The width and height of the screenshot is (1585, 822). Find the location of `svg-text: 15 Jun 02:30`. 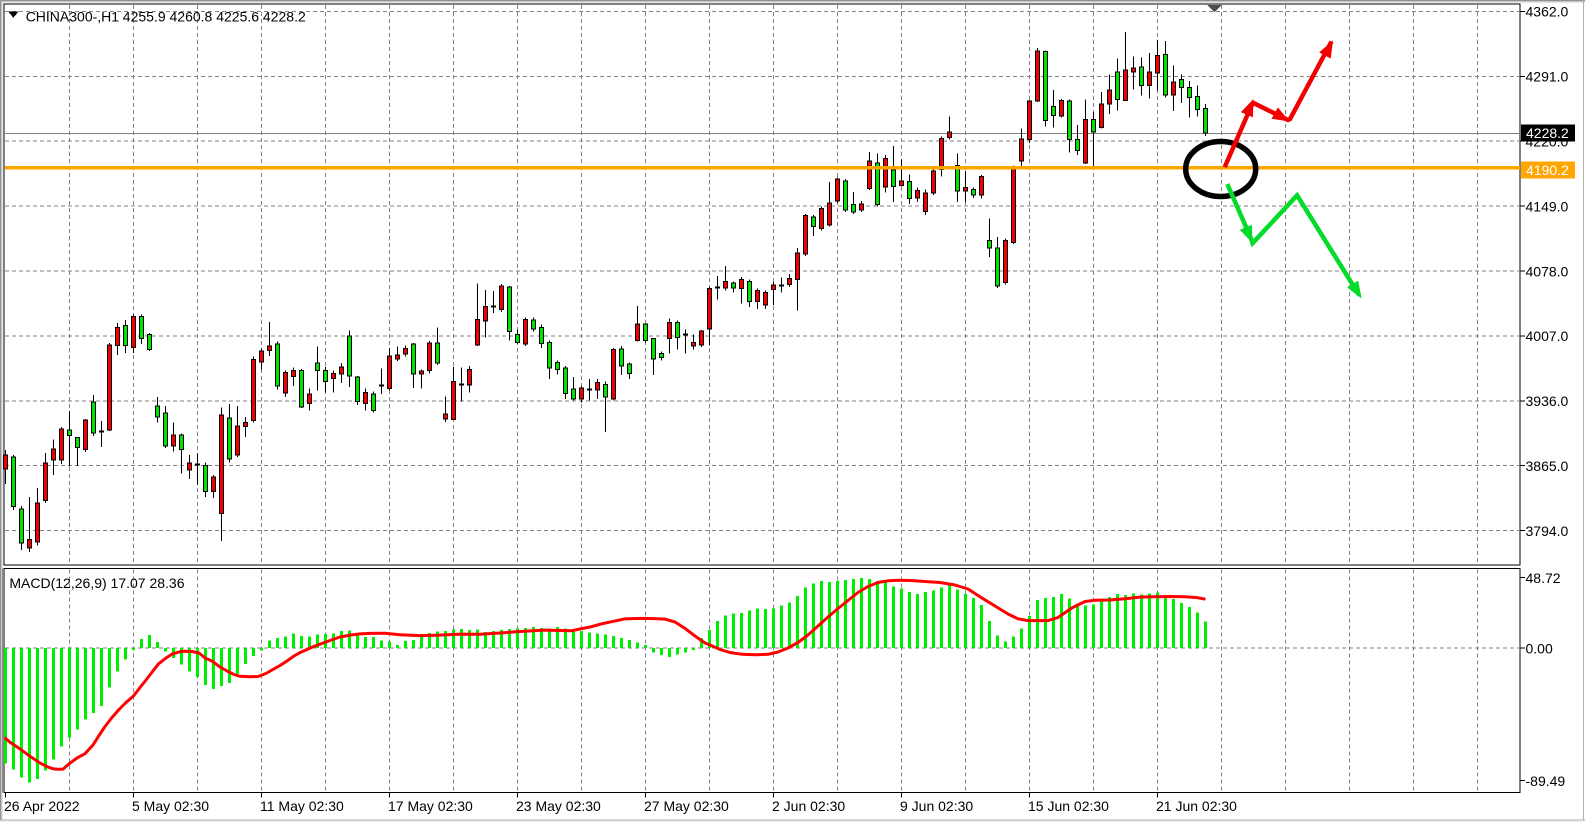

svg-text: 15 Jun 02:30 is located at coordinates (1068, 806).